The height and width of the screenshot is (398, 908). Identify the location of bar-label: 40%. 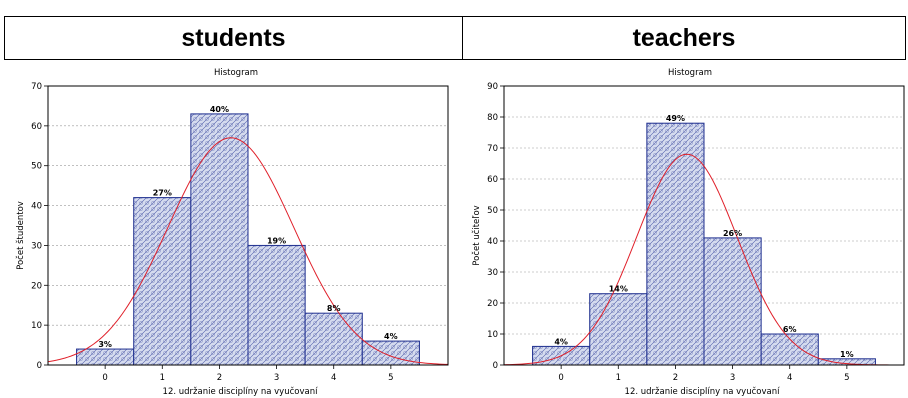
(219, 109).